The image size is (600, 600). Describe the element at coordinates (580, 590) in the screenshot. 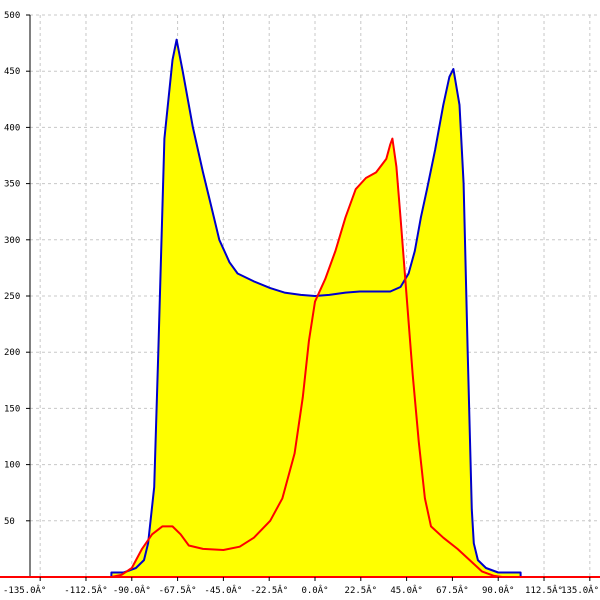

I see `x-tick-label: 135.0Â°` at that location.